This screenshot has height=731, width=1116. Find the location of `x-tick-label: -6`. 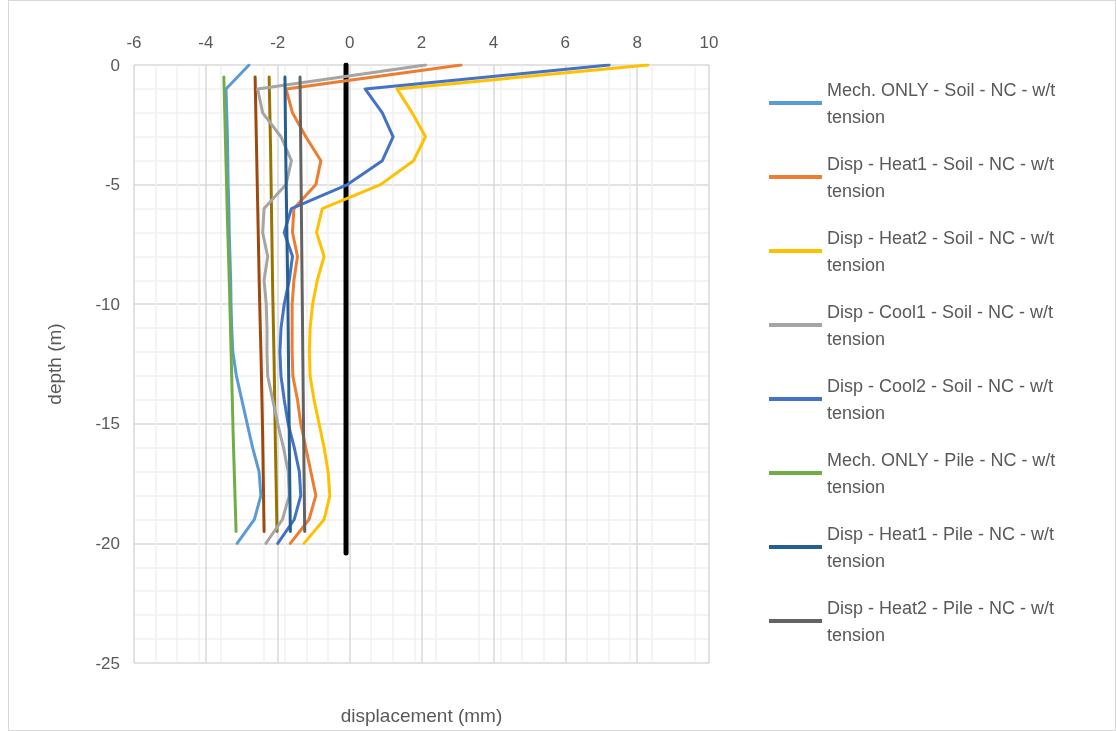

x-tick-label: -6 is located at coordinates (134, 42).